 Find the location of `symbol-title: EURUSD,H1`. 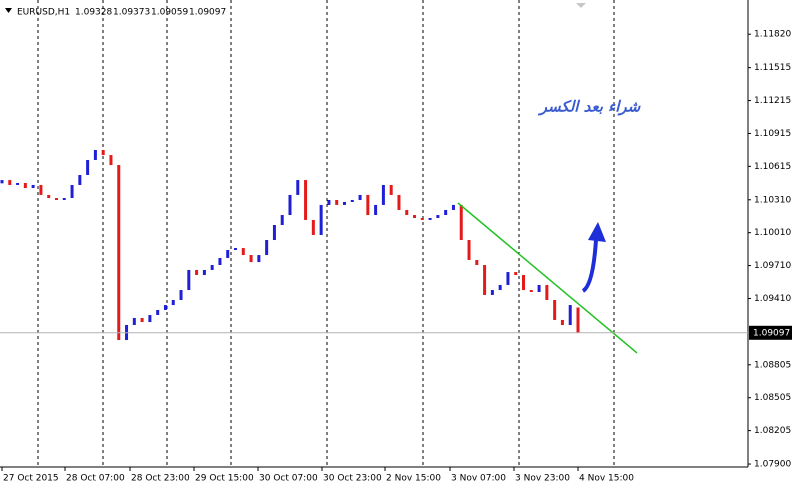

symbol-title: EURUSD,H1 is located at coordinates (43, 13).